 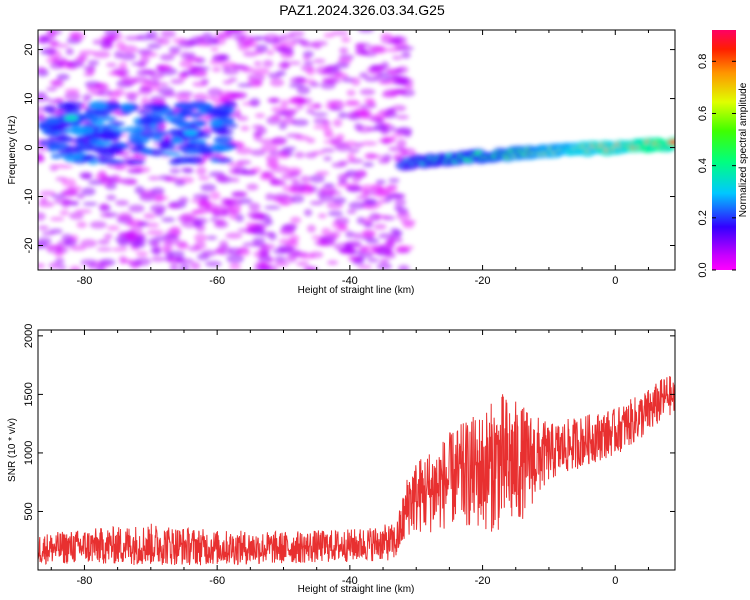 I want to click on snr-xtick-label: -40, so click(x=350, y=581).